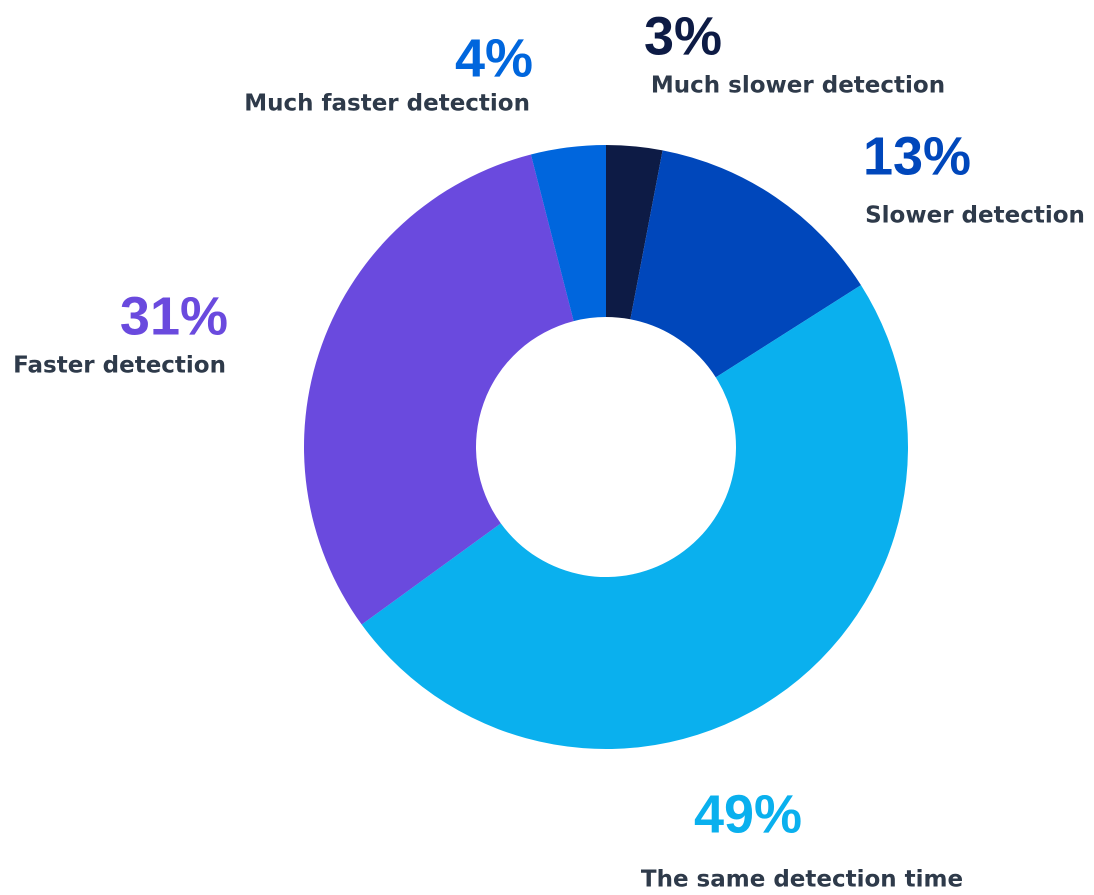 The width and height of the screenshot is (1094, 895). Describe the element at coordinates (917, 156) in the screenshot. I see `value-label: 13%` at that location.